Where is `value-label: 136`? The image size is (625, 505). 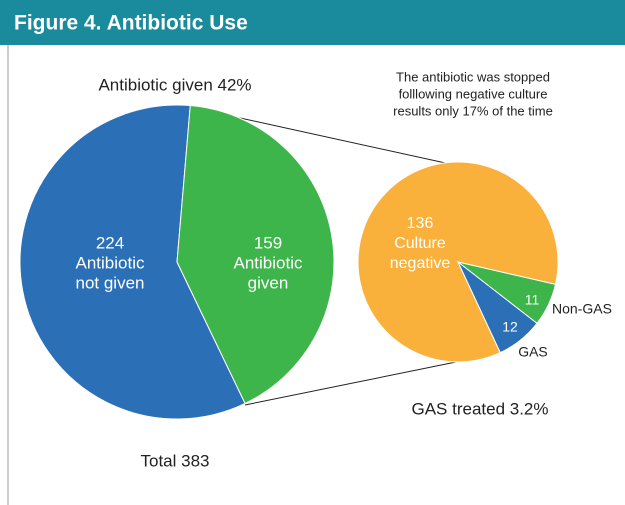
value-label: 136 is located at coordinates (420, 223).